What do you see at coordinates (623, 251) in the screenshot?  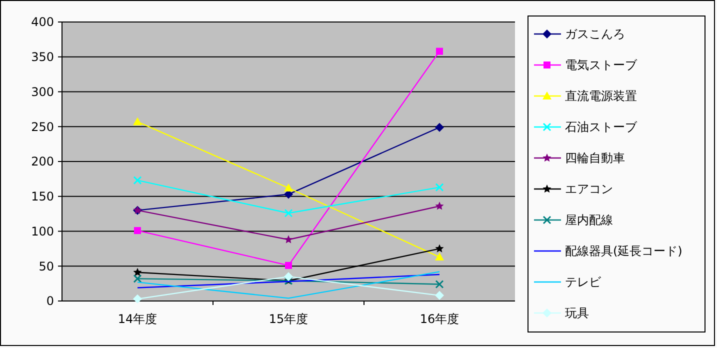 I see `legend-label: 配線器具(延長コード)` at bounding box center [623, 251].